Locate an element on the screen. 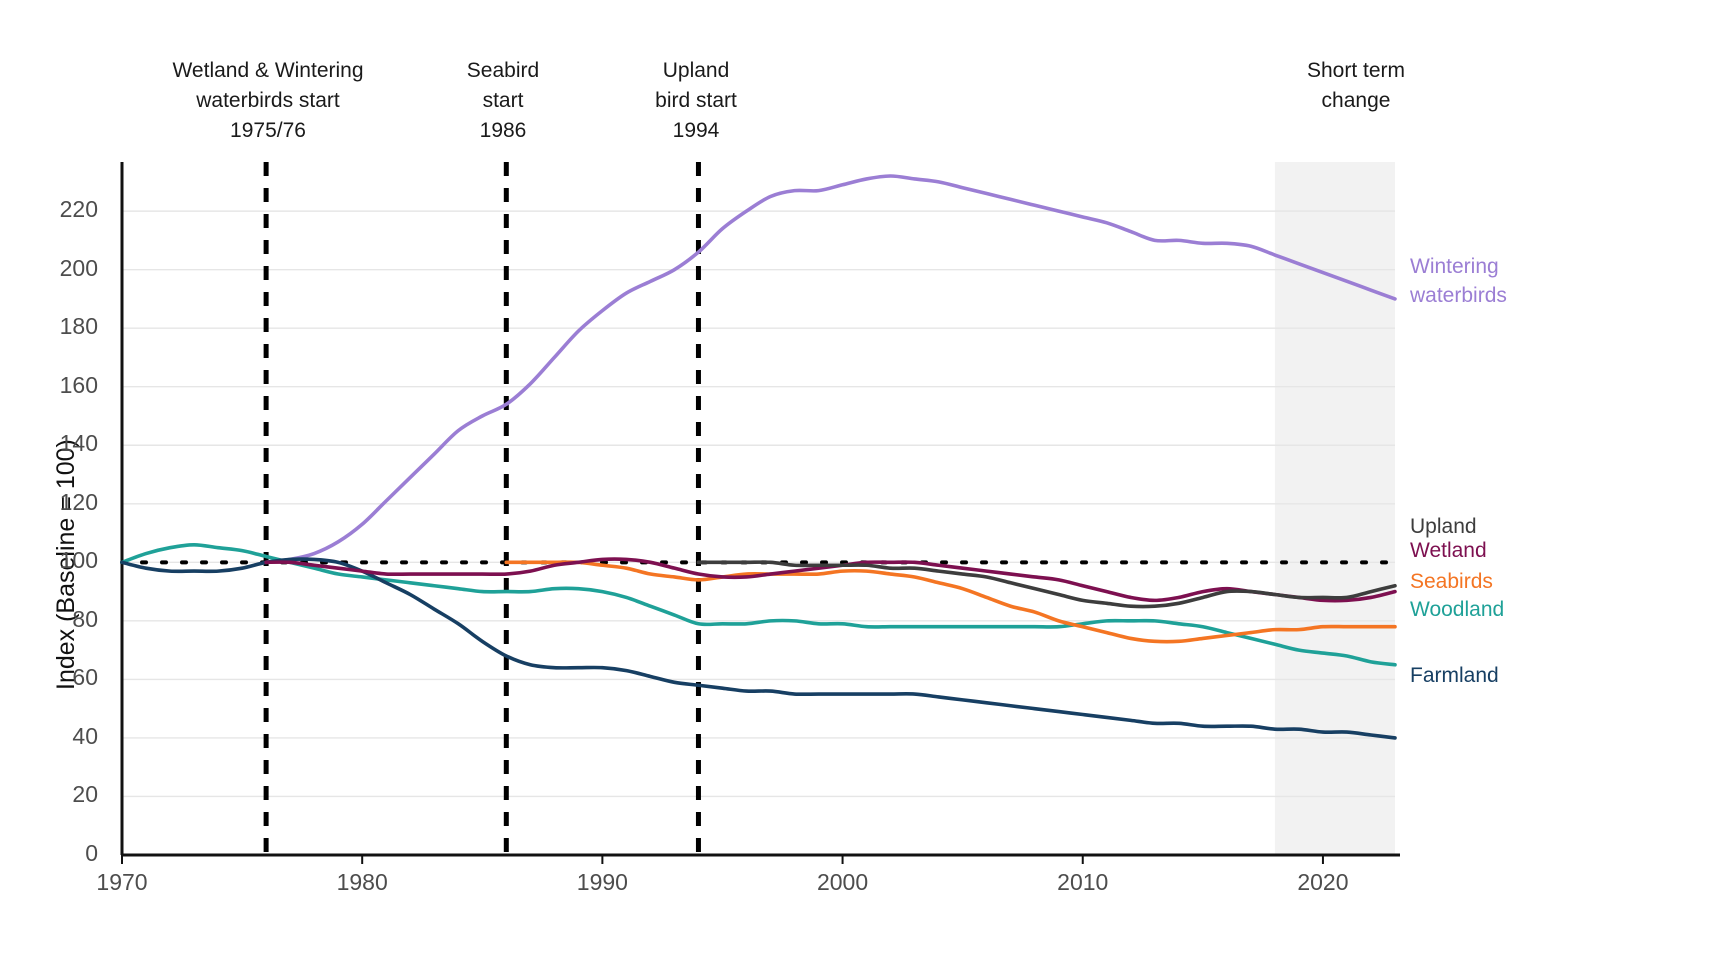 This screenshot has height=960, width=1718. annotation-seabird-start: Seabird start 1986 is located at coordinates (503, 101).